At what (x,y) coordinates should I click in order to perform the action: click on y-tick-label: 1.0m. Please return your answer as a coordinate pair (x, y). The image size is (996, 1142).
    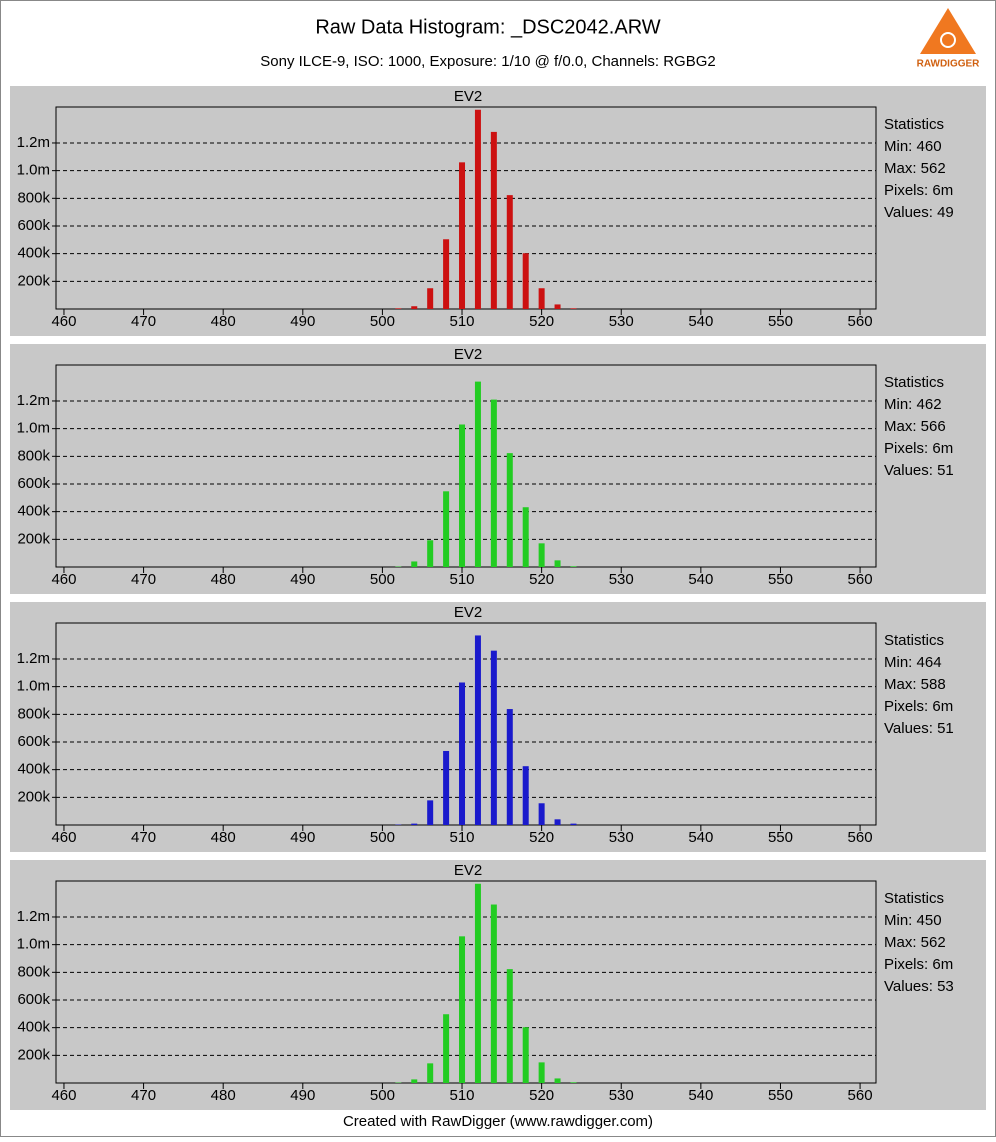
    Looking at the image, I should click on (33, 428).